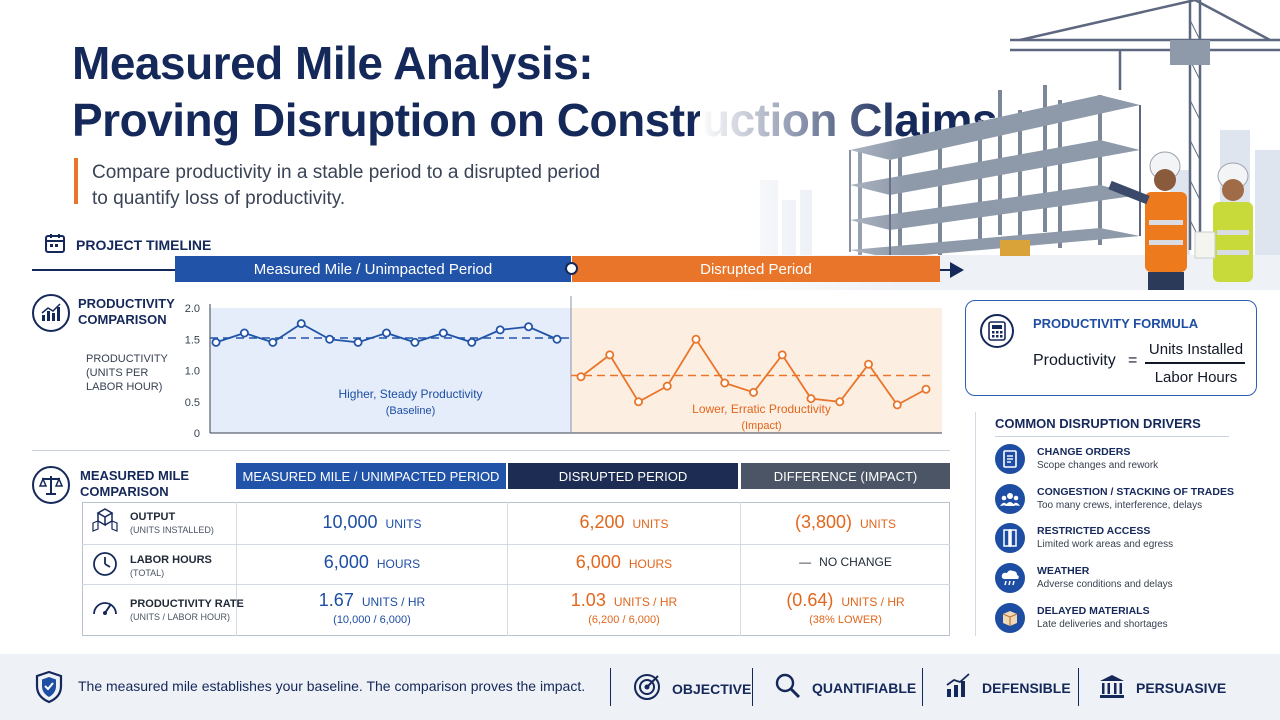  I want to click on value: 1.03, so click(588, 600).